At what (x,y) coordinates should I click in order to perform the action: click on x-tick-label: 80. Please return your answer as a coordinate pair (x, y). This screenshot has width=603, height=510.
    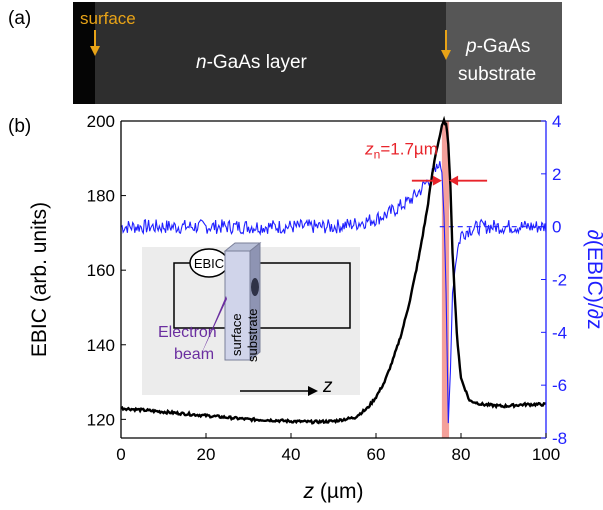
    Looking at the image, I should click on (461, 454).